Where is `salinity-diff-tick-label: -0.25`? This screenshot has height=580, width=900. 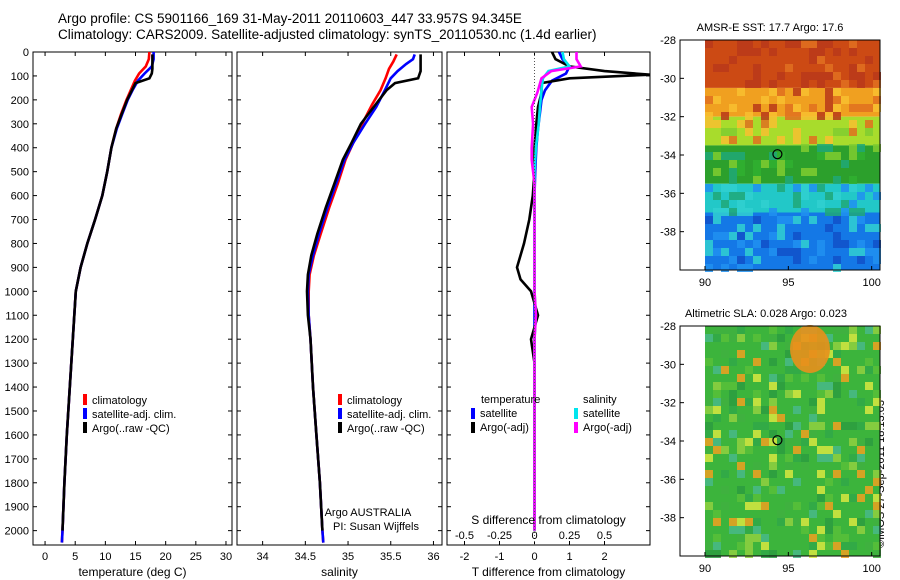 salinity-diff-tick-label: -0.25 is located at coordinates (499, 536).